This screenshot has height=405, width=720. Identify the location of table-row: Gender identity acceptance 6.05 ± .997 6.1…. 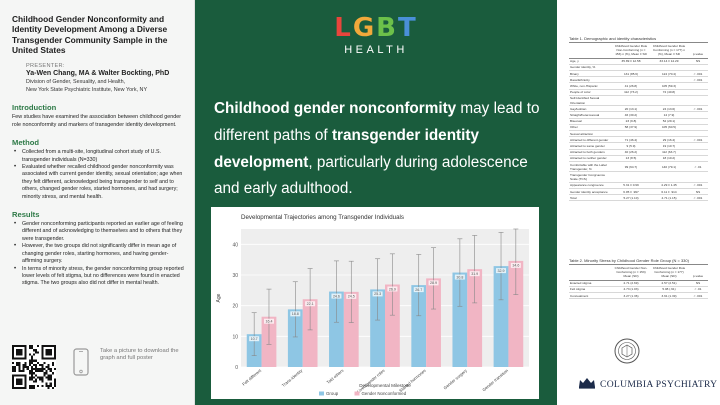
(638, 192).